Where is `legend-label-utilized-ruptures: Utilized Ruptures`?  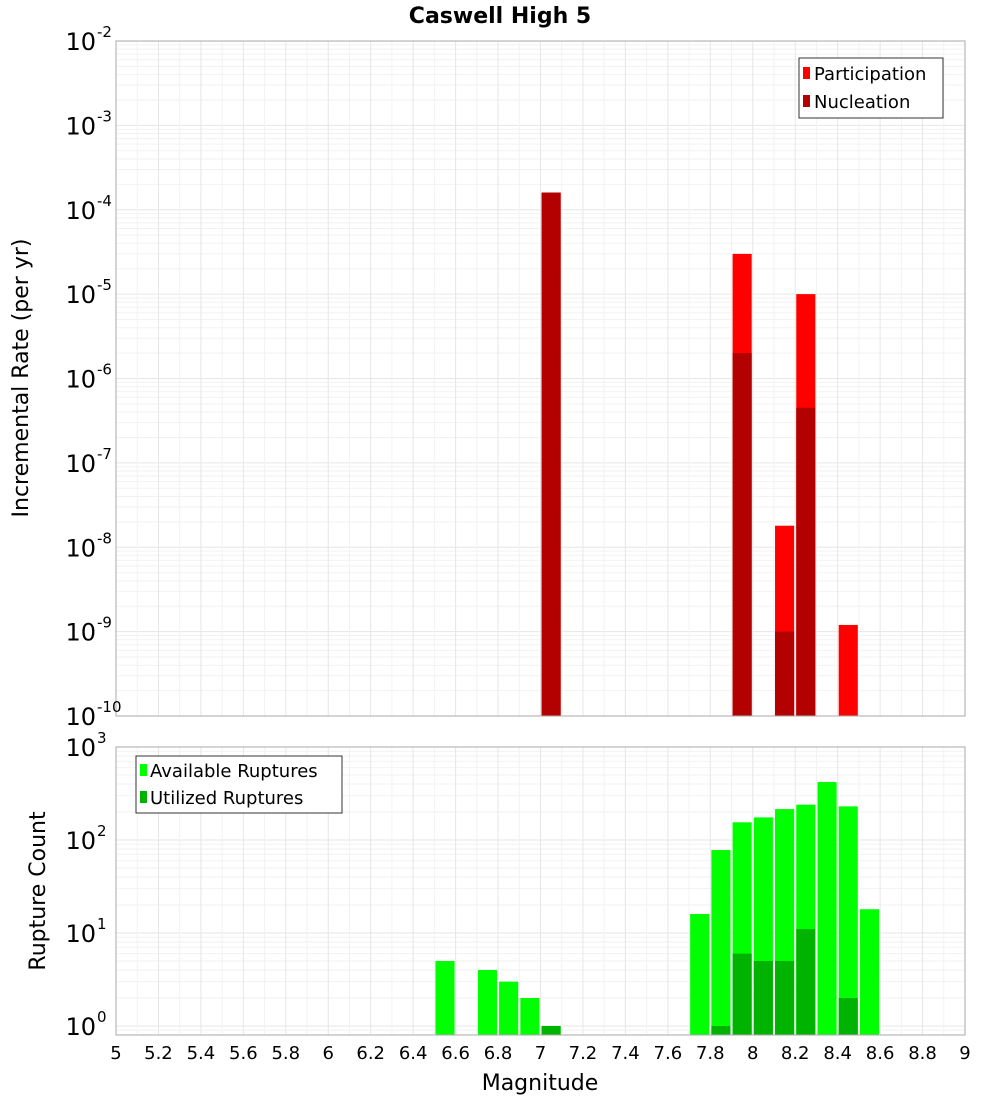 legend-label-utilized-ruptures: Utilized Ruptures is located at coordinates (226, 798).